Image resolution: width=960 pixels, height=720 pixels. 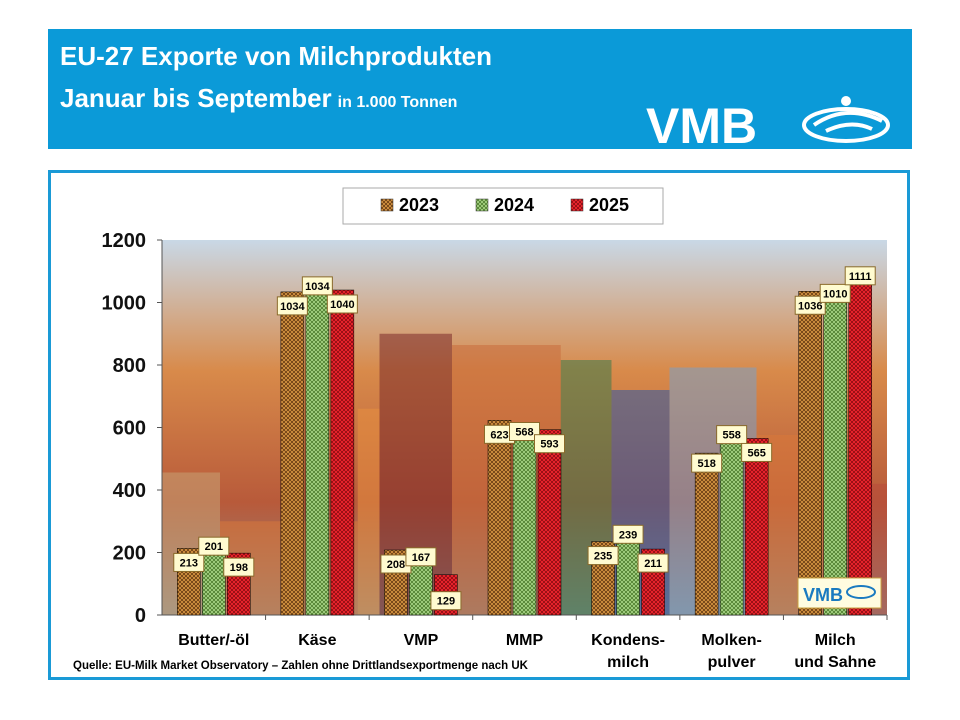 I want to click on data-label: 565, so click(x=756, y=453).